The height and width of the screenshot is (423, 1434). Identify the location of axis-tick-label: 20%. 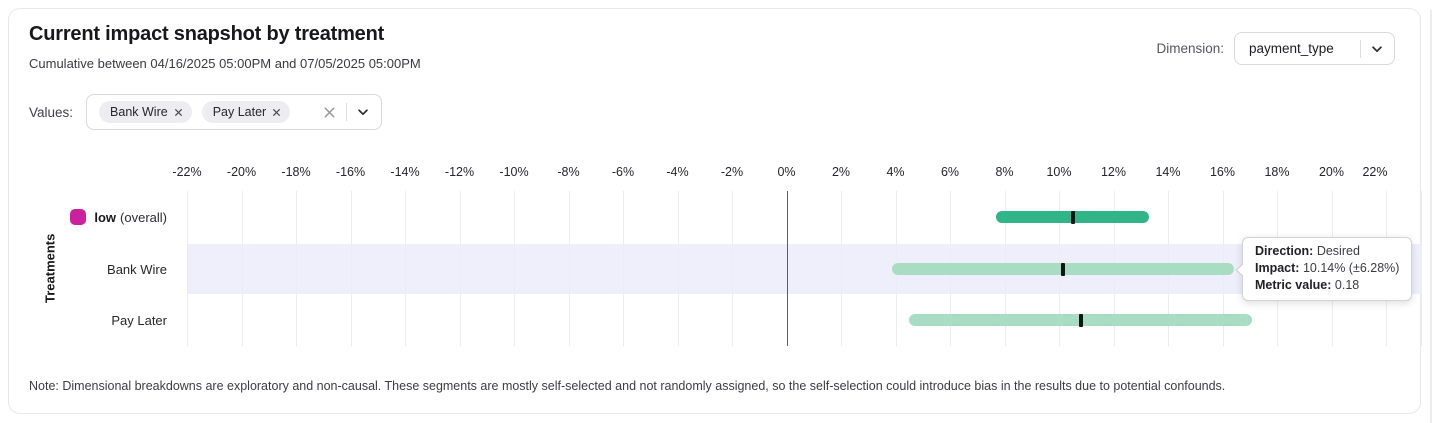
(1331, 172).